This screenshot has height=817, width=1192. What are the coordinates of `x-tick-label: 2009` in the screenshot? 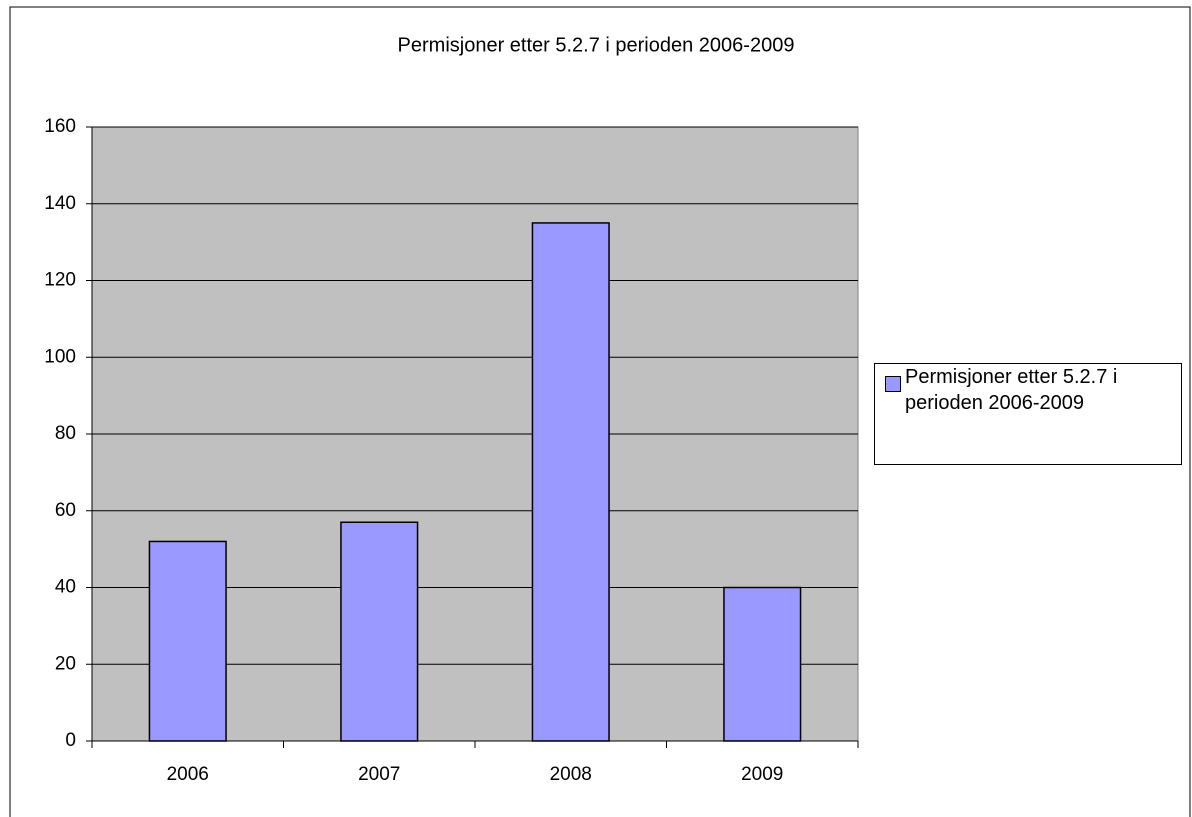 It's located at (762, 774).